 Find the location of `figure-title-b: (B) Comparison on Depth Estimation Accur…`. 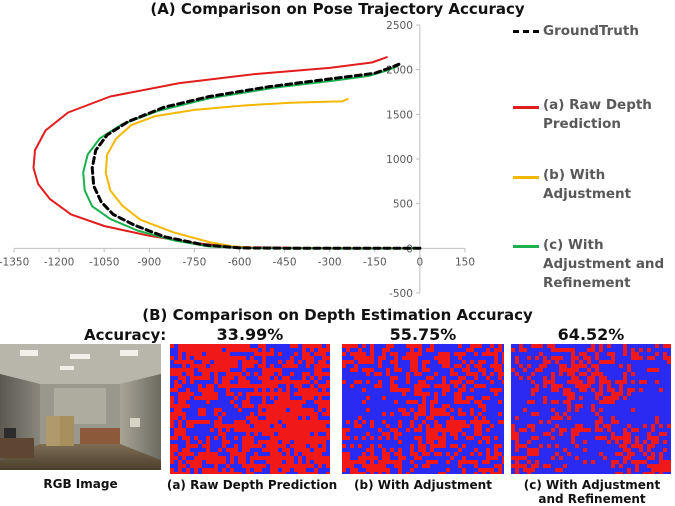

figure-title-b: (B) Comparison on Depth Estimation Accur… is located at coordinates (337, 315).